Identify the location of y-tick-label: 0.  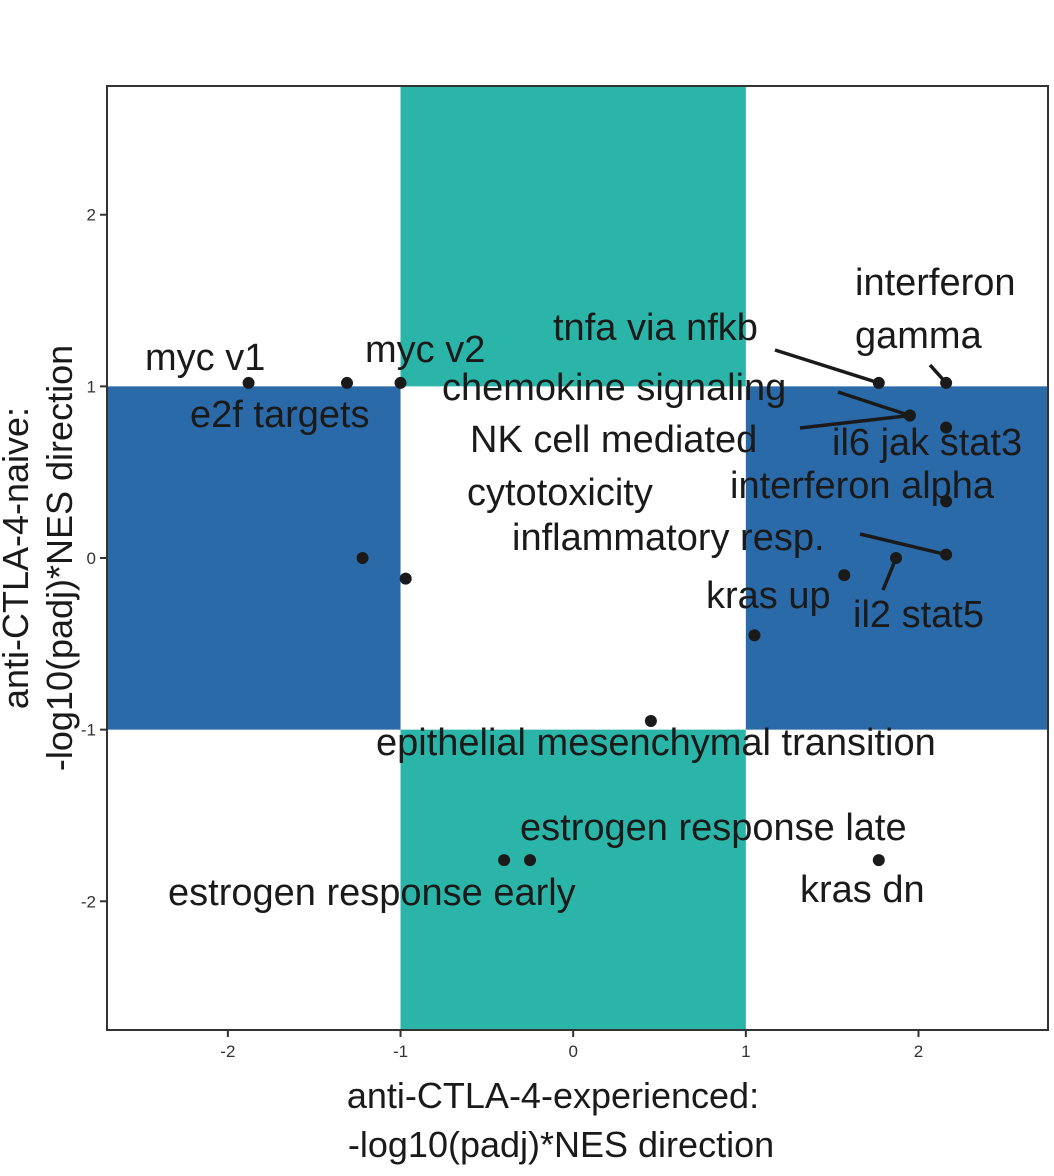
(91, 558).